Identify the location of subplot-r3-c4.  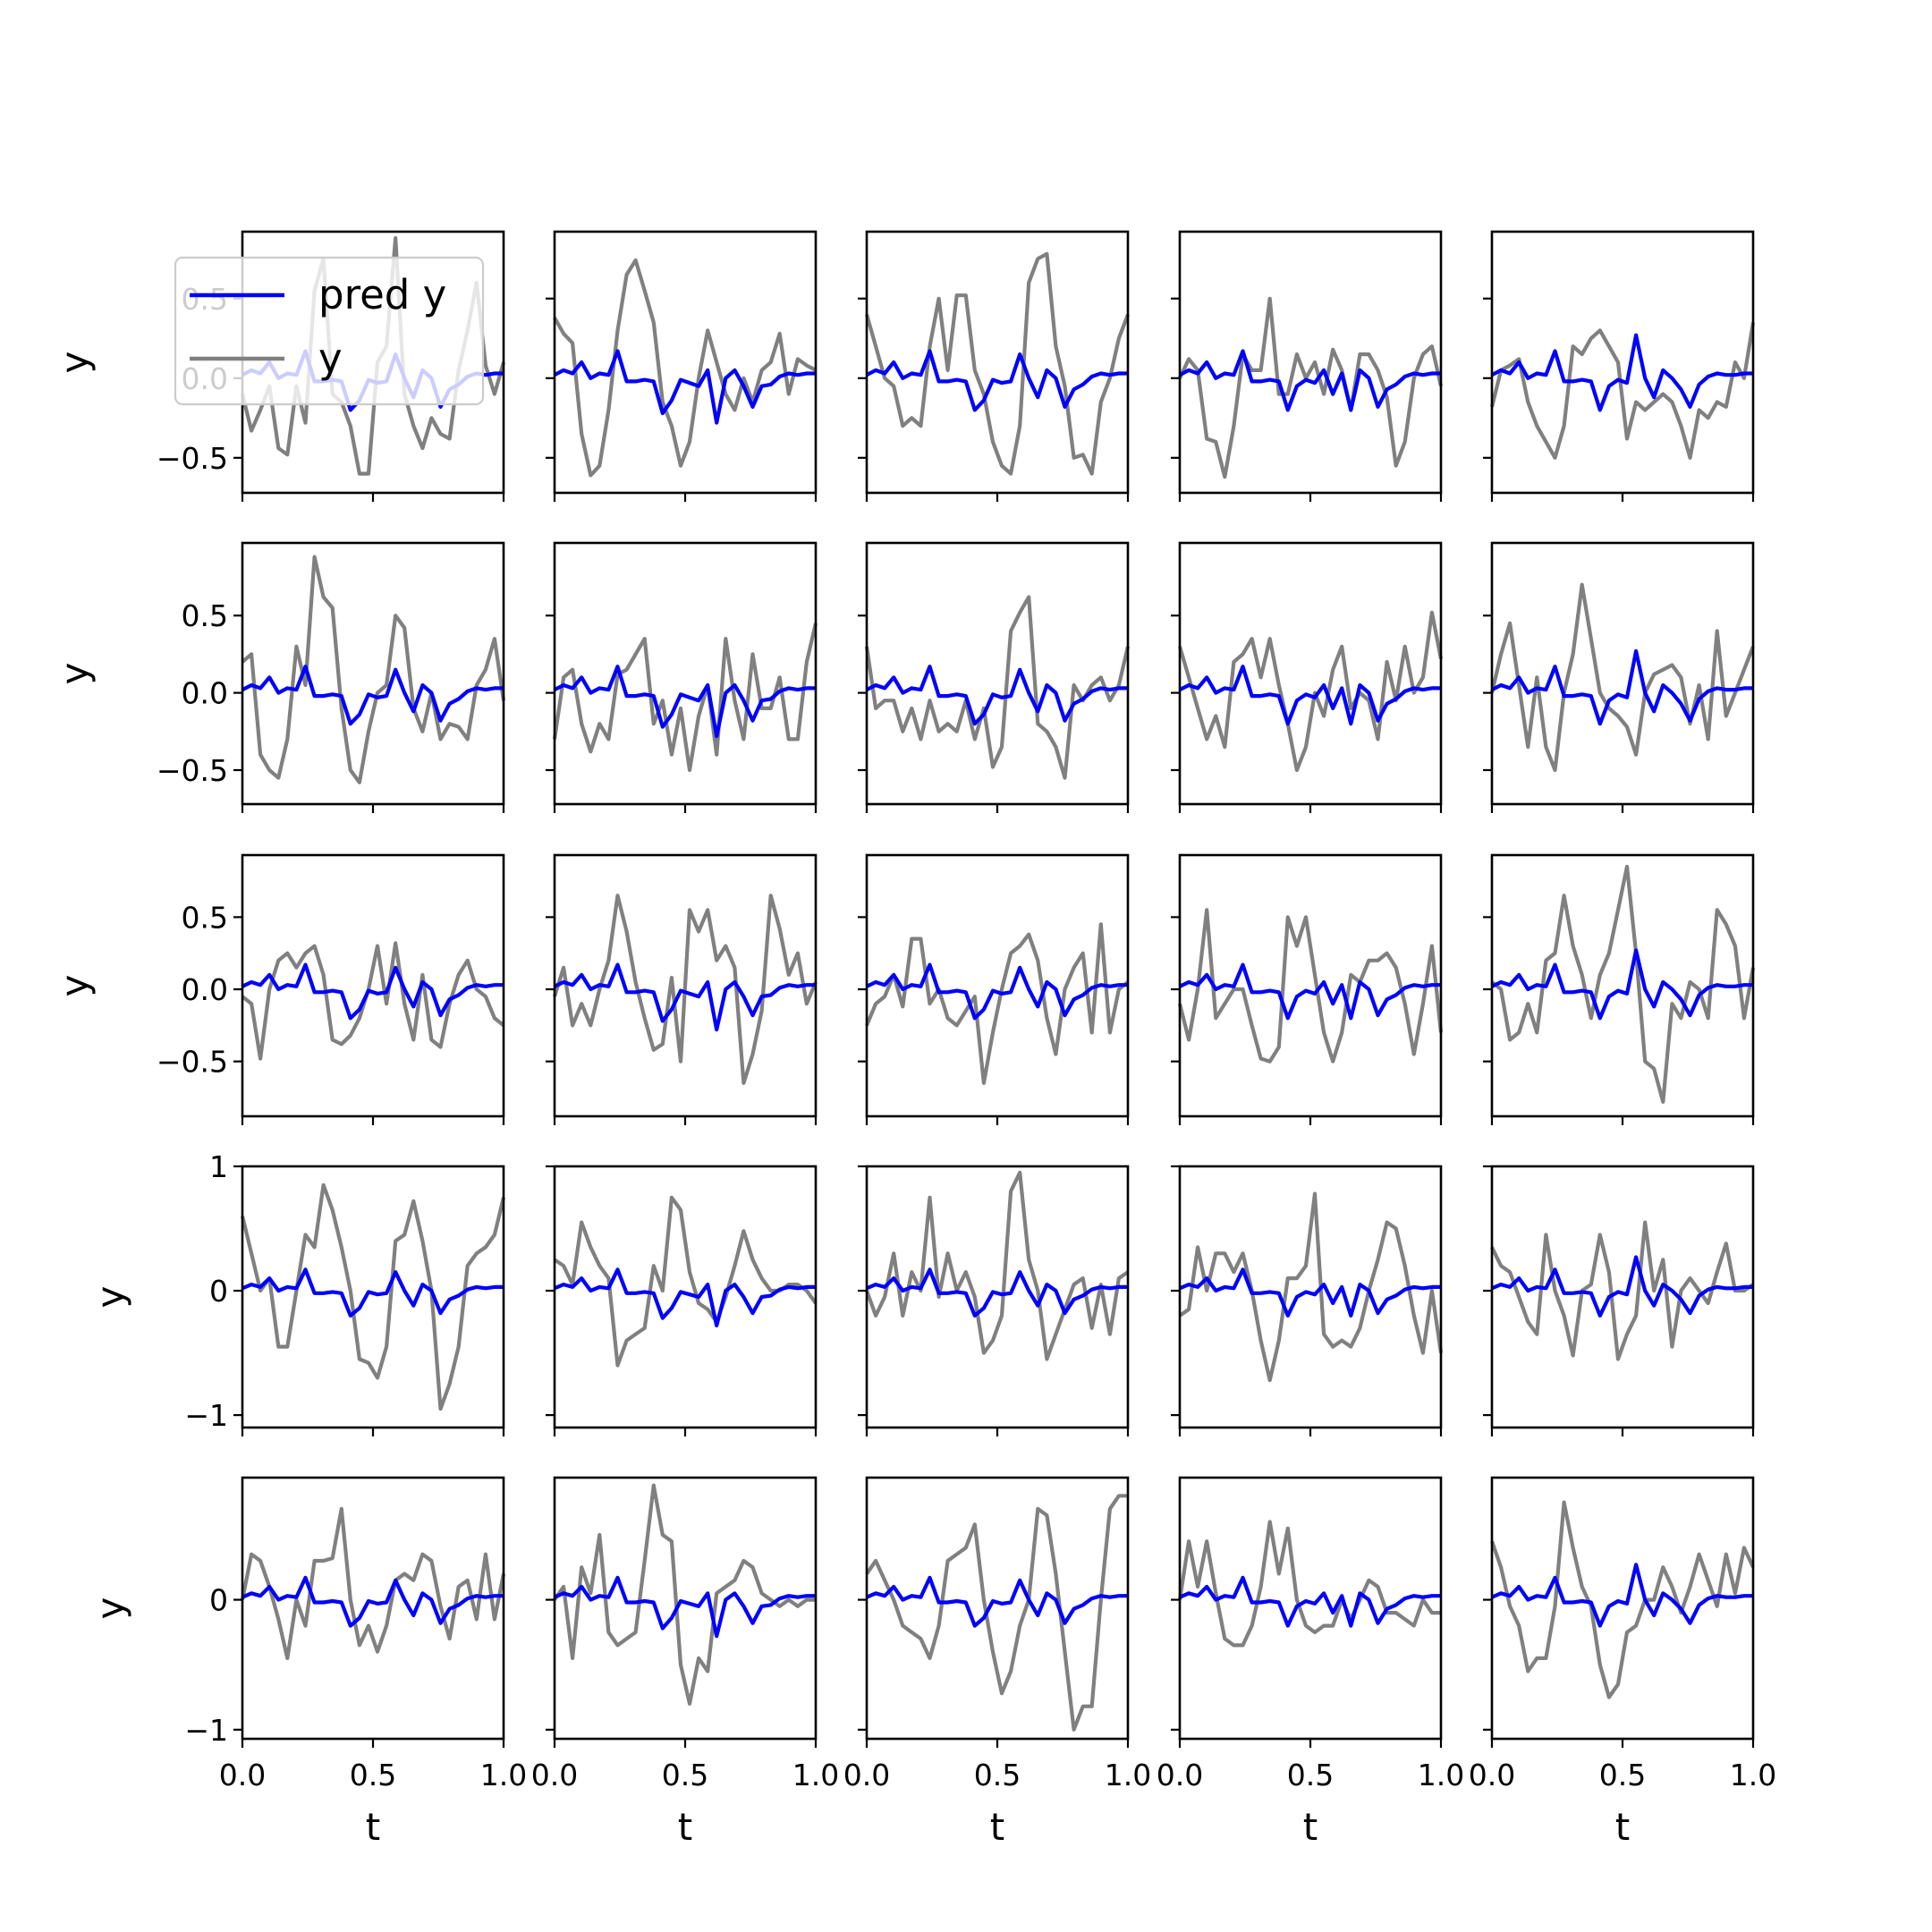
(1307, 989).